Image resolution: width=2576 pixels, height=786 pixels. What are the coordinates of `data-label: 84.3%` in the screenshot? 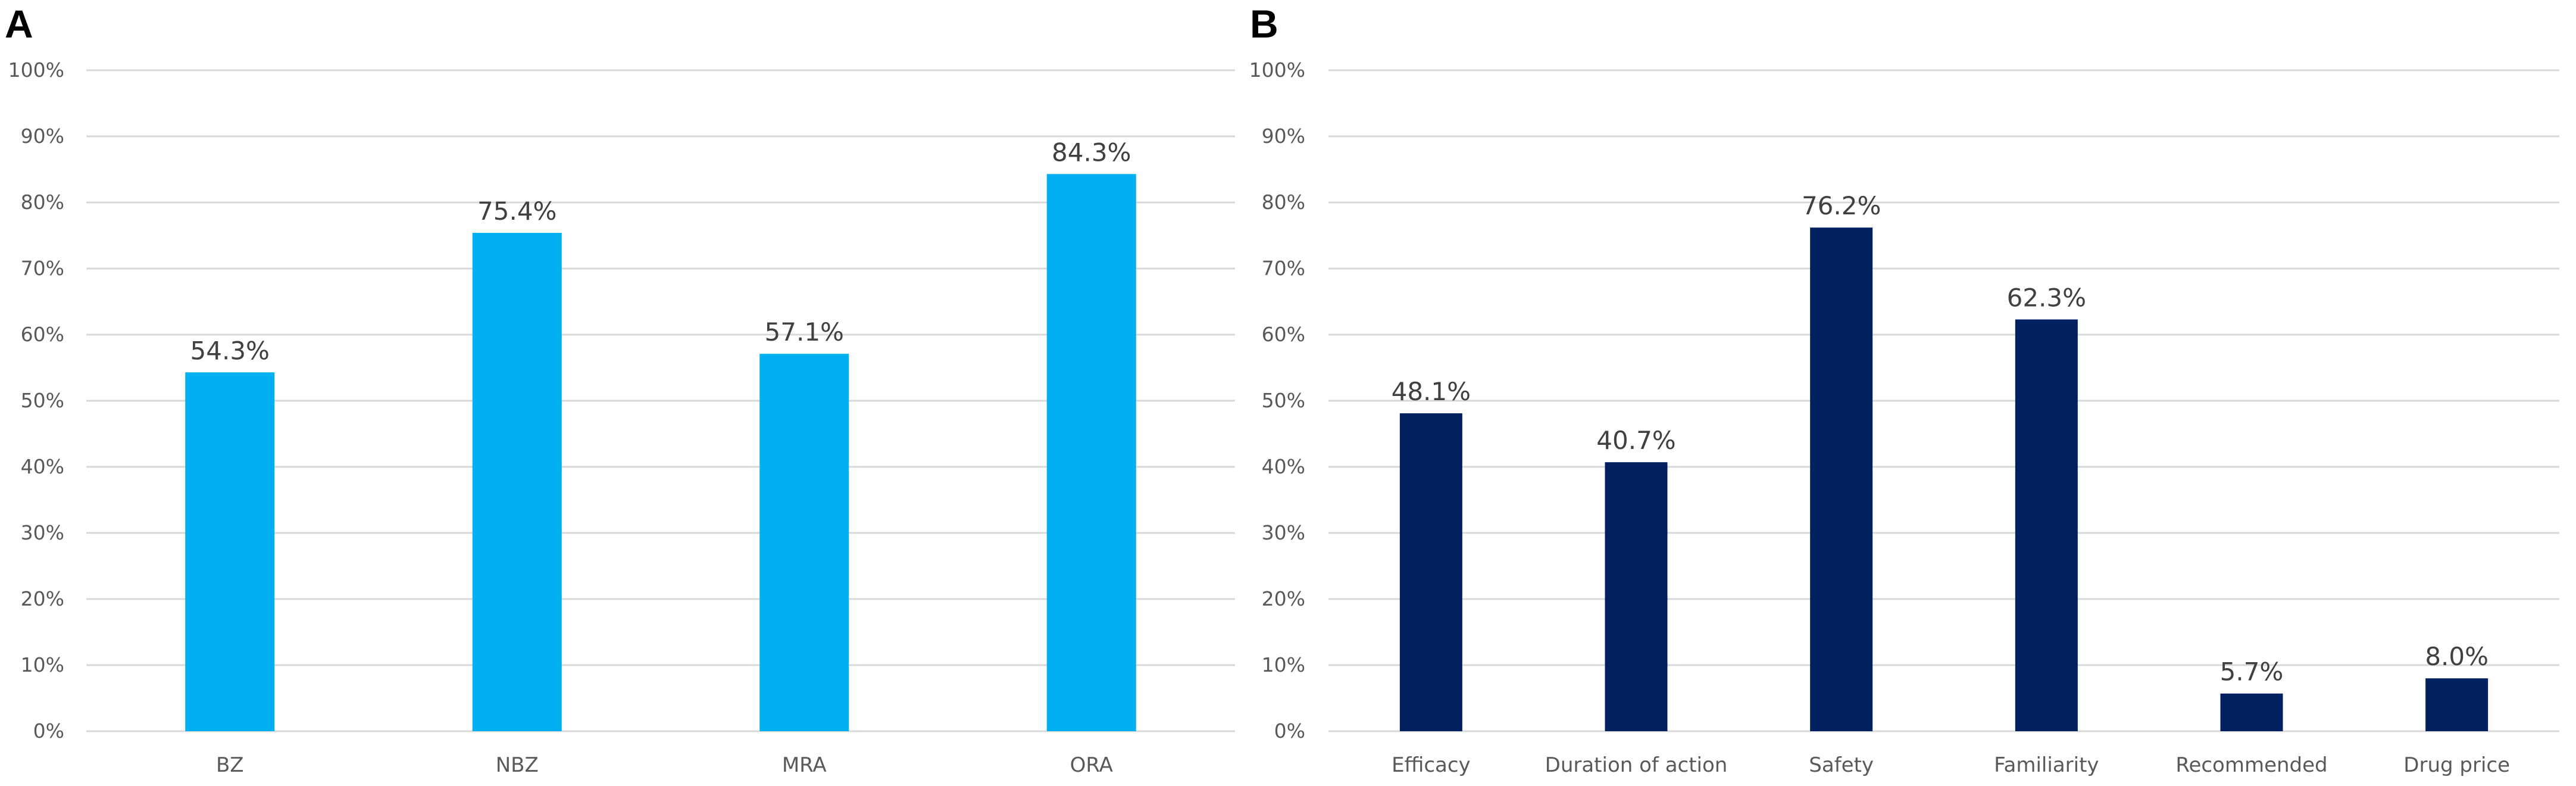 It's located at (1091, 152).